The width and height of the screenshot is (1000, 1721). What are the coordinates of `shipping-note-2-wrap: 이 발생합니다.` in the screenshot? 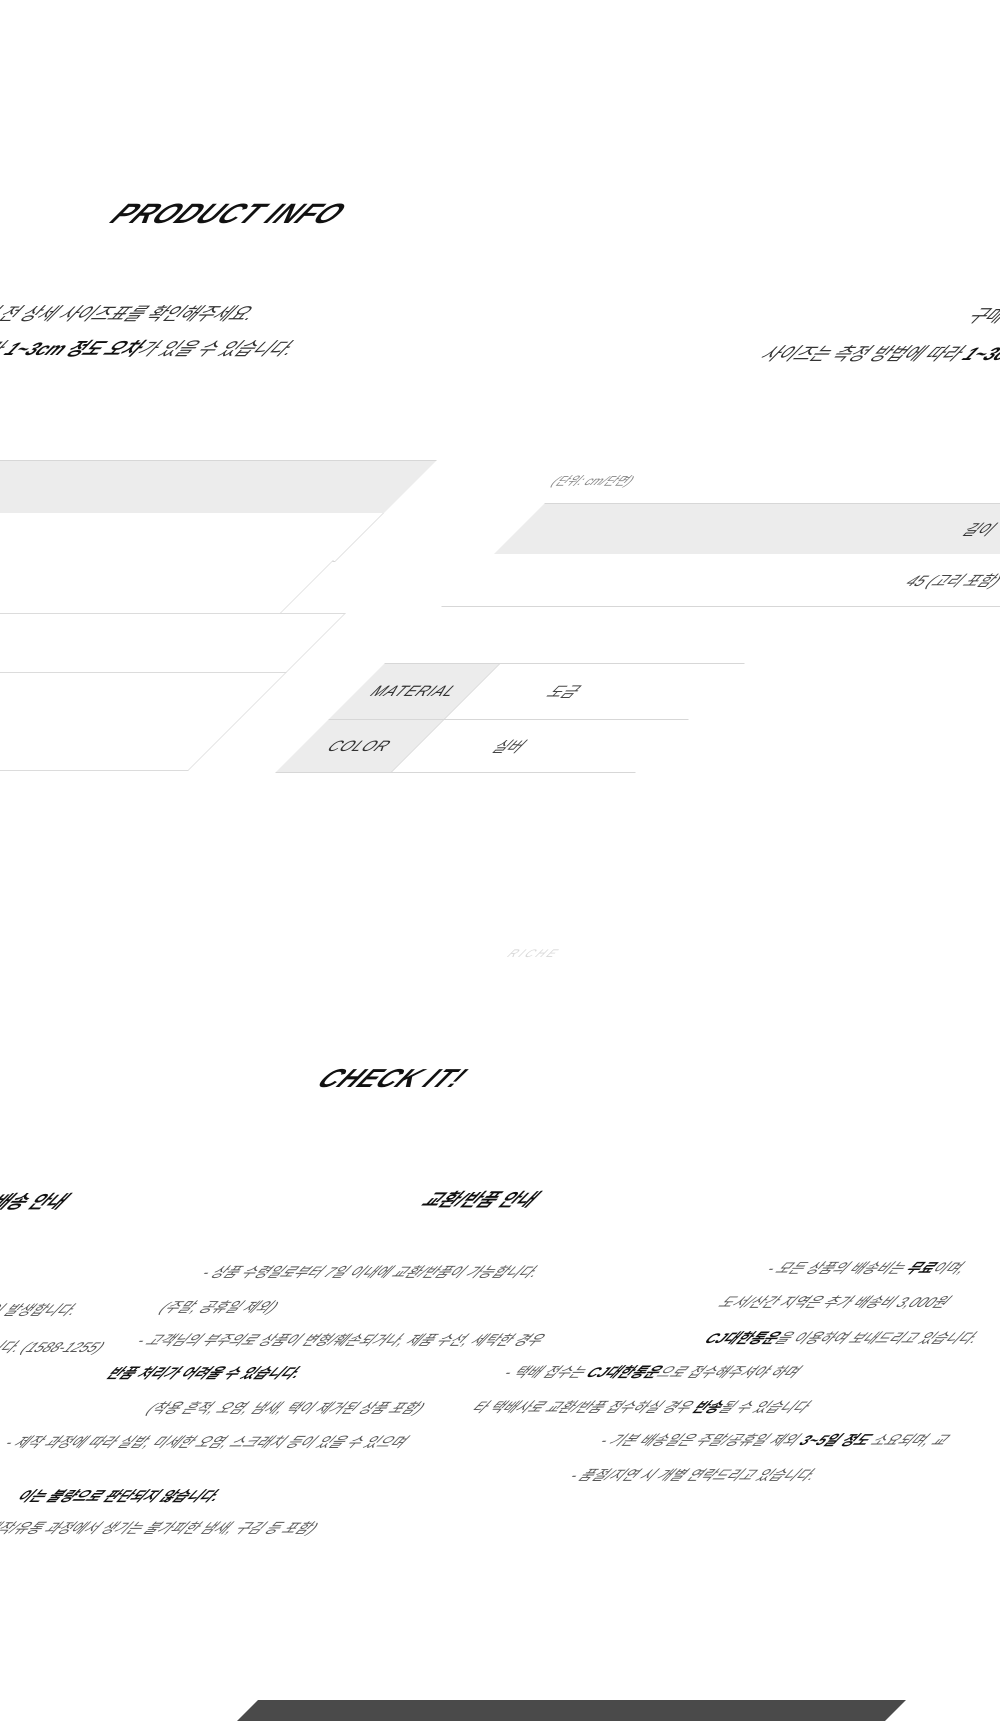 It's located at (42, 1310).